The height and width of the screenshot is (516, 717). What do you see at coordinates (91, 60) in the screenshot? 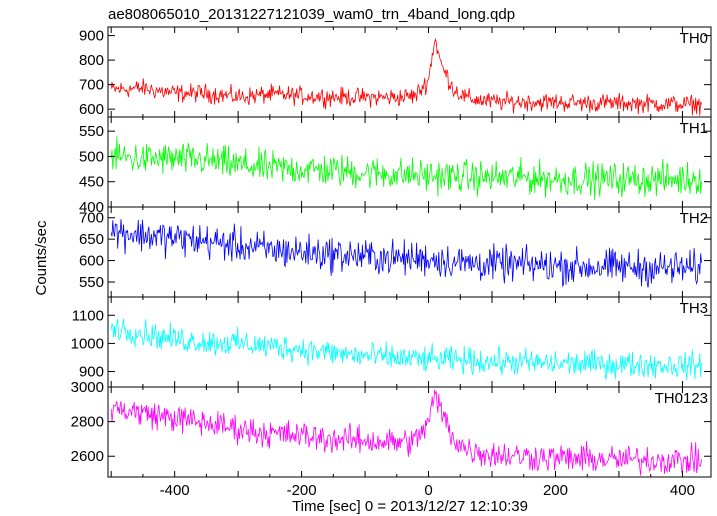
I see `y-tick-label: 800` at bounding box center [91, 60].